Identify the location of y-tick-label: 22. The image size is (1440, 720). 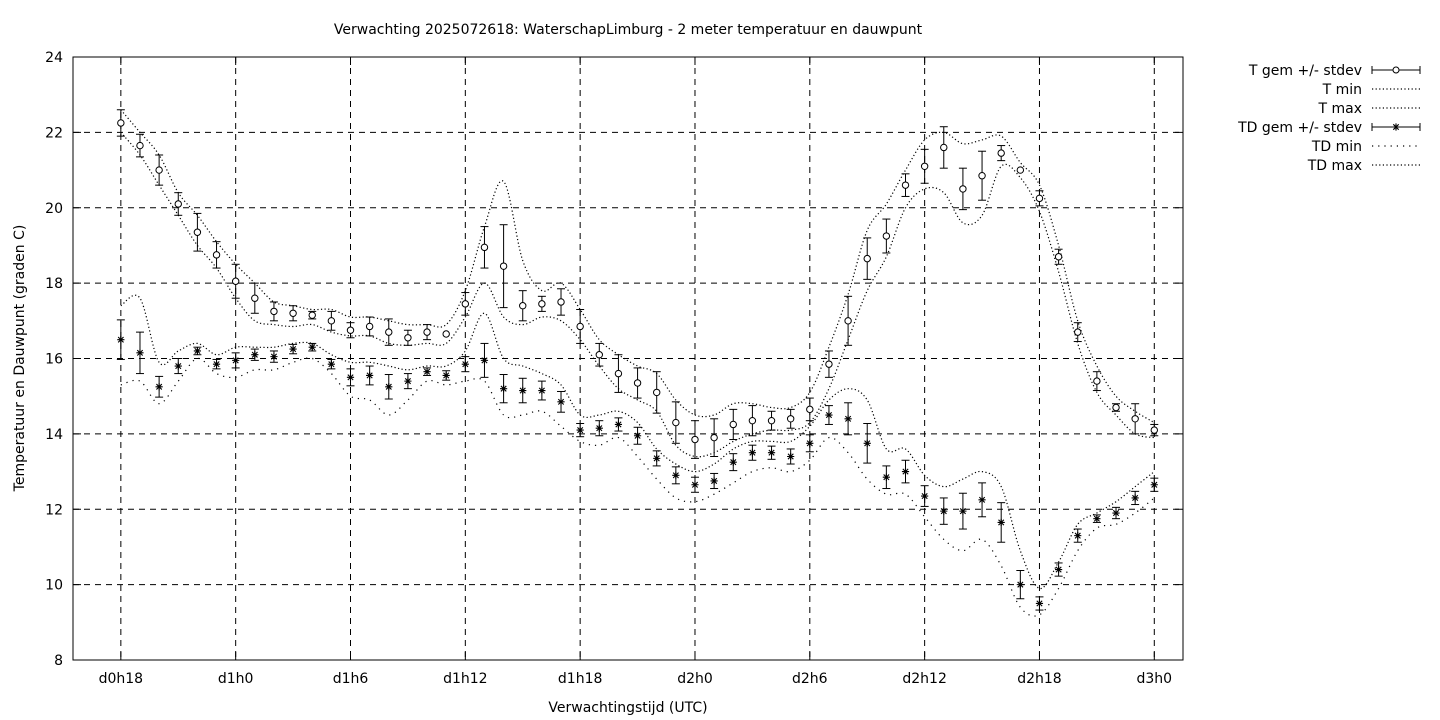
(54, 133).